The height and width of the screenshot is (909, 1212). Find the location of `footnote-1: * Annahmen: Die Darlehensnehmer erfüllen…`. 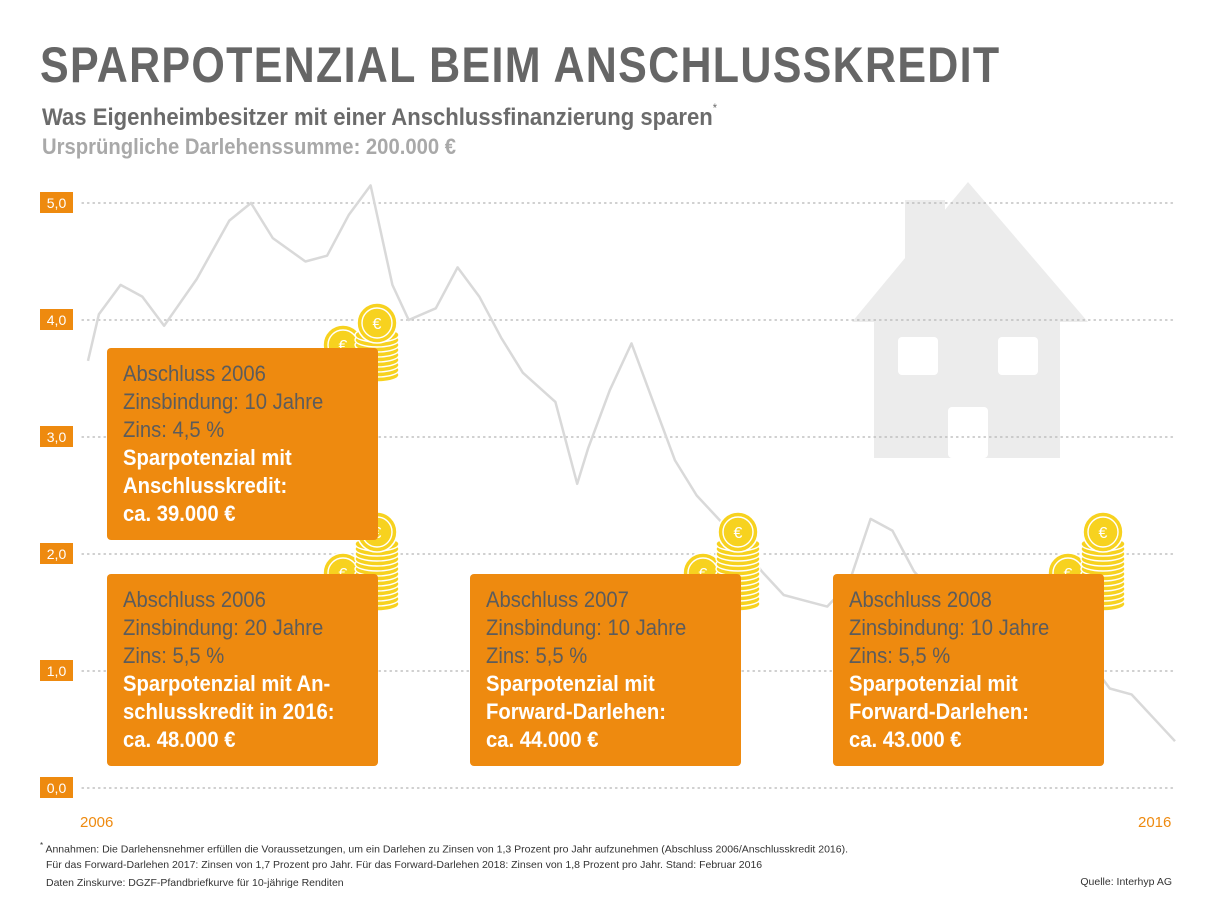

footnote-1: * Annahmen: Die Darlehensnehmer erfüllen… is located at coordinates (444, 848).